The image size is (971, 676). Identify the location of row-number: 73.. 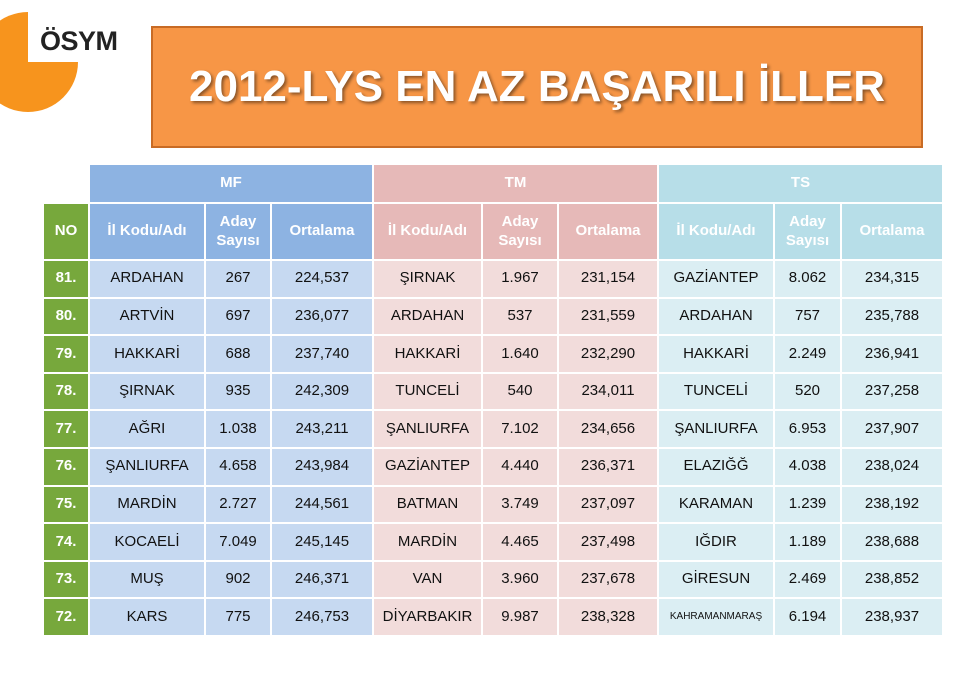
(66, 579).